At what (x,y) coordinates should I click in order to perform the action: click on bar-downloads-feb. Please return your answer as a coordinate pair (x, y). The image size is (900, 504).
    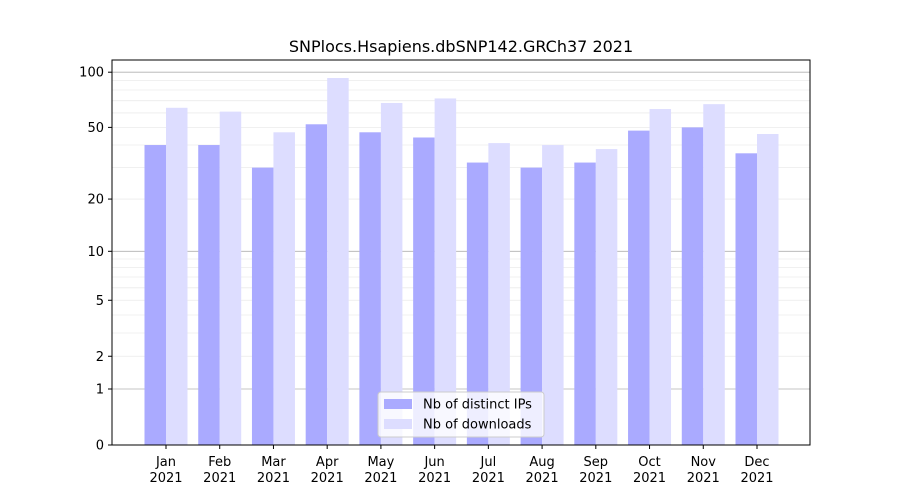
    Looking at the image, I should click on (230, 278).